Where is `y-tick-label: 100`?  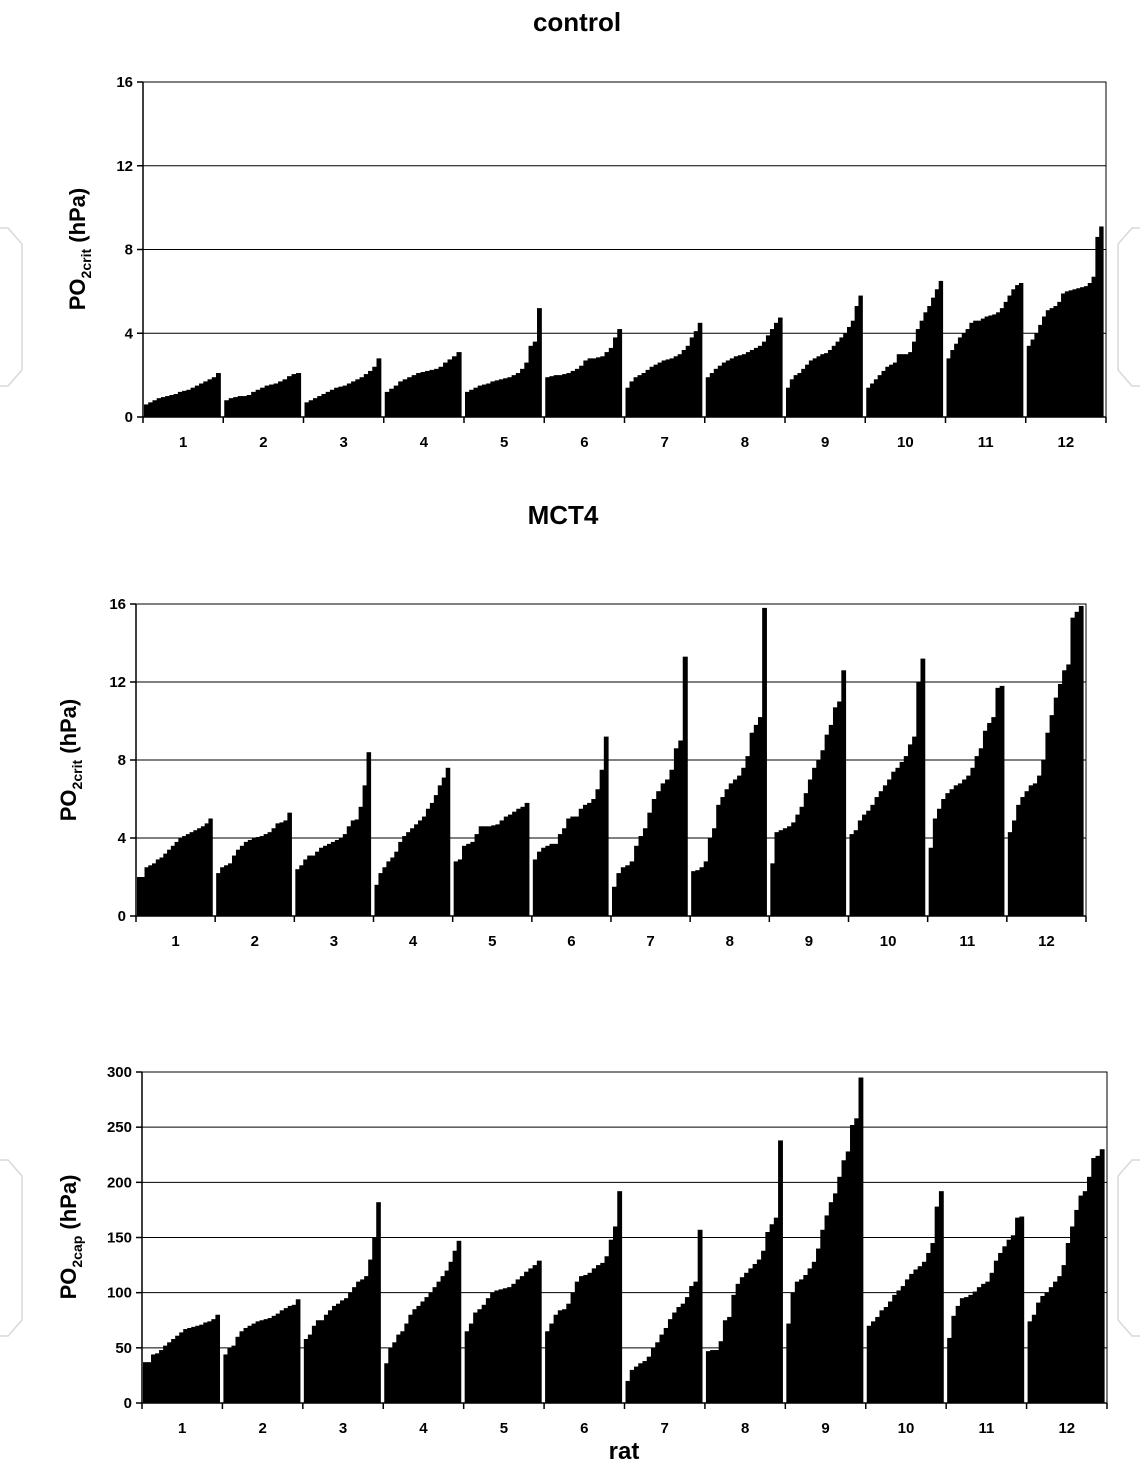
y-tick-label: 100 is located at coordinates (119, 1293).